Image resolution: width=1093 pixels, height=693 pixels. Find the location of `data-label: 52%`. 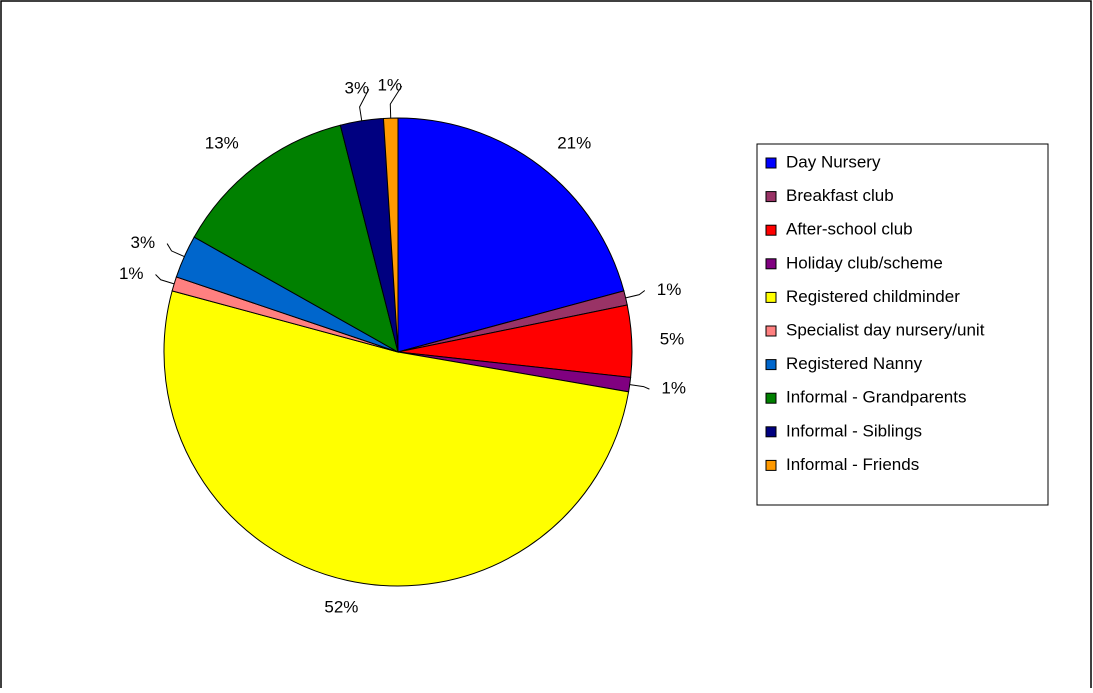

data-label: 52% is located at coordinates (341, 606).